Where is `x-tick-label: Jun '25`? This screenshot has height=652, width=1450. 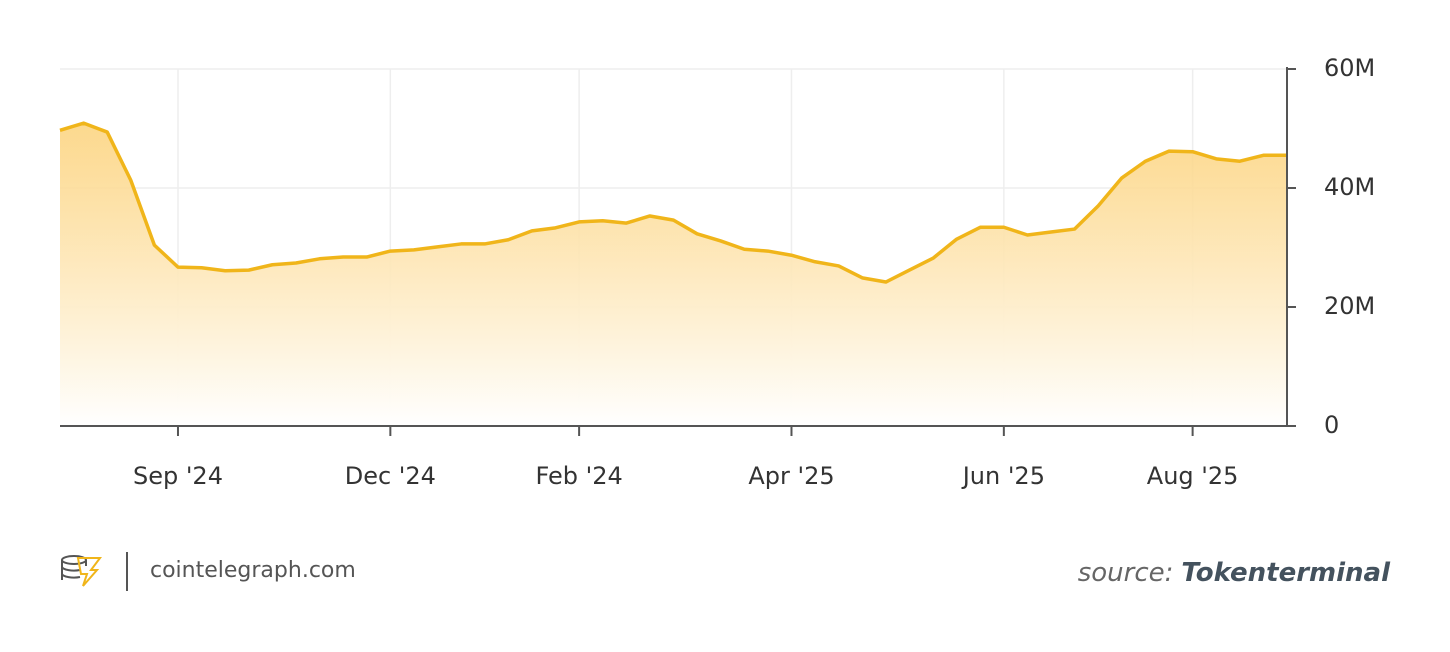
x-tick-label: Jun '25 is located at coordinates (1003, 476).